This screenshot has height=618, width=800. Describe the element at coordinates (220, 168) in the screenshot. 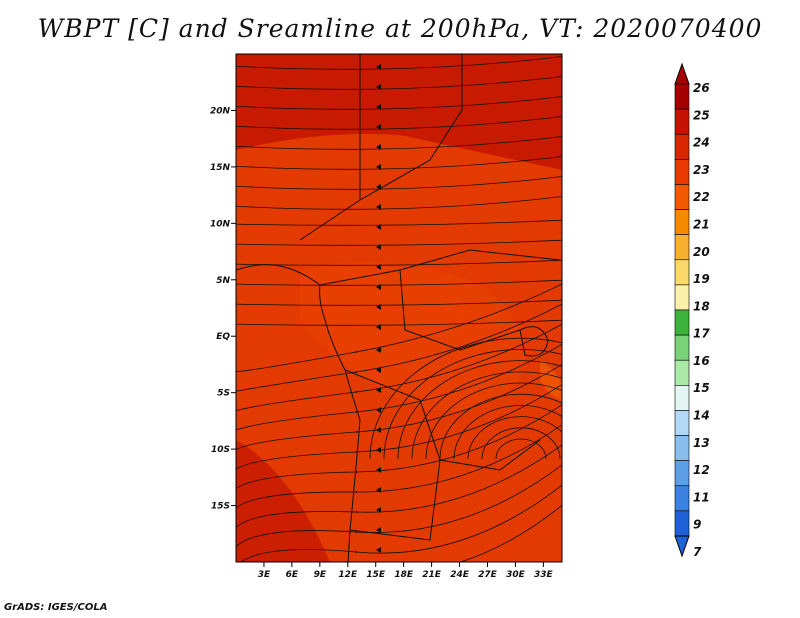

I see `y-tick-label: 15N` at that location.